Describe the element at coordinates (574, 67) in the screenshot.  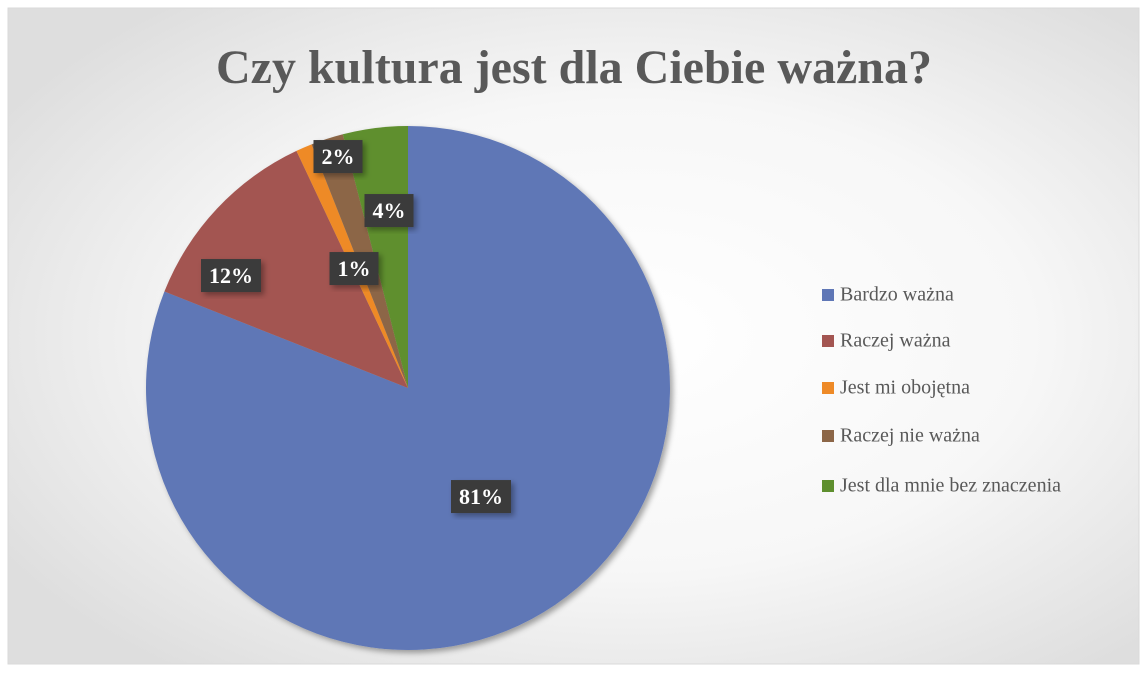
I see `chart-title: Czy kultura jest dla Ciebie ważna?` at that location.